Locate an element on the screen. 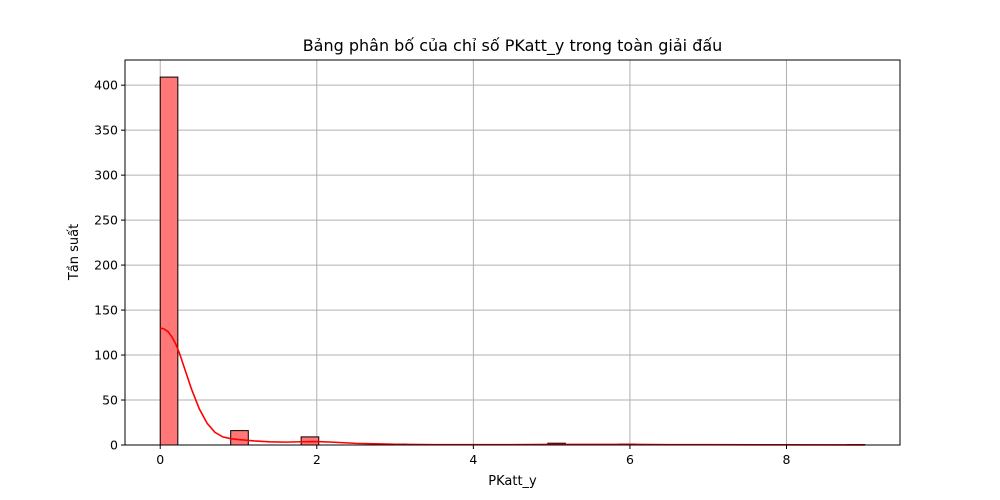 This screenshot has height=500, width=1000. y-tick-label: 100 is located at coordinates (106, 355).